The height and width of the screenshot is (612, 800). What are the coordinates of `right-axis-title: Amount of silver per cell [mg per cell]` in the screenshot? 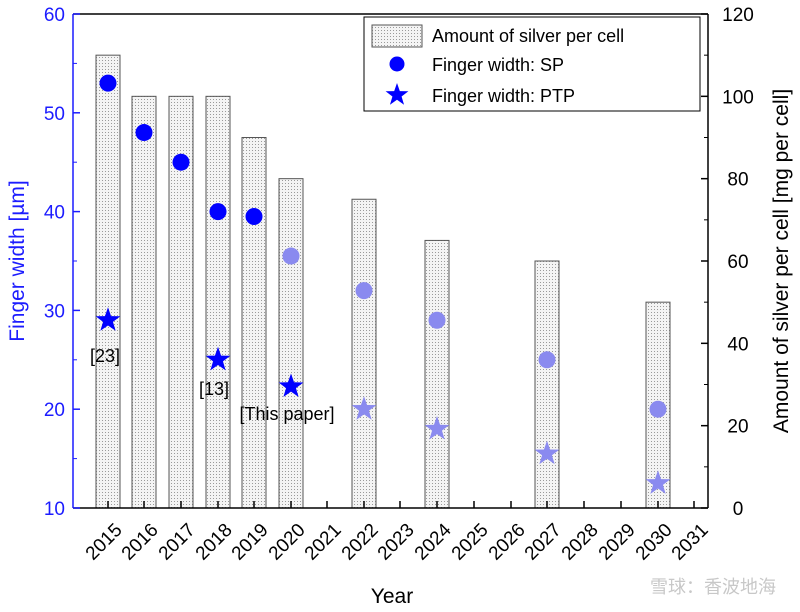 It's located at (781, 261).